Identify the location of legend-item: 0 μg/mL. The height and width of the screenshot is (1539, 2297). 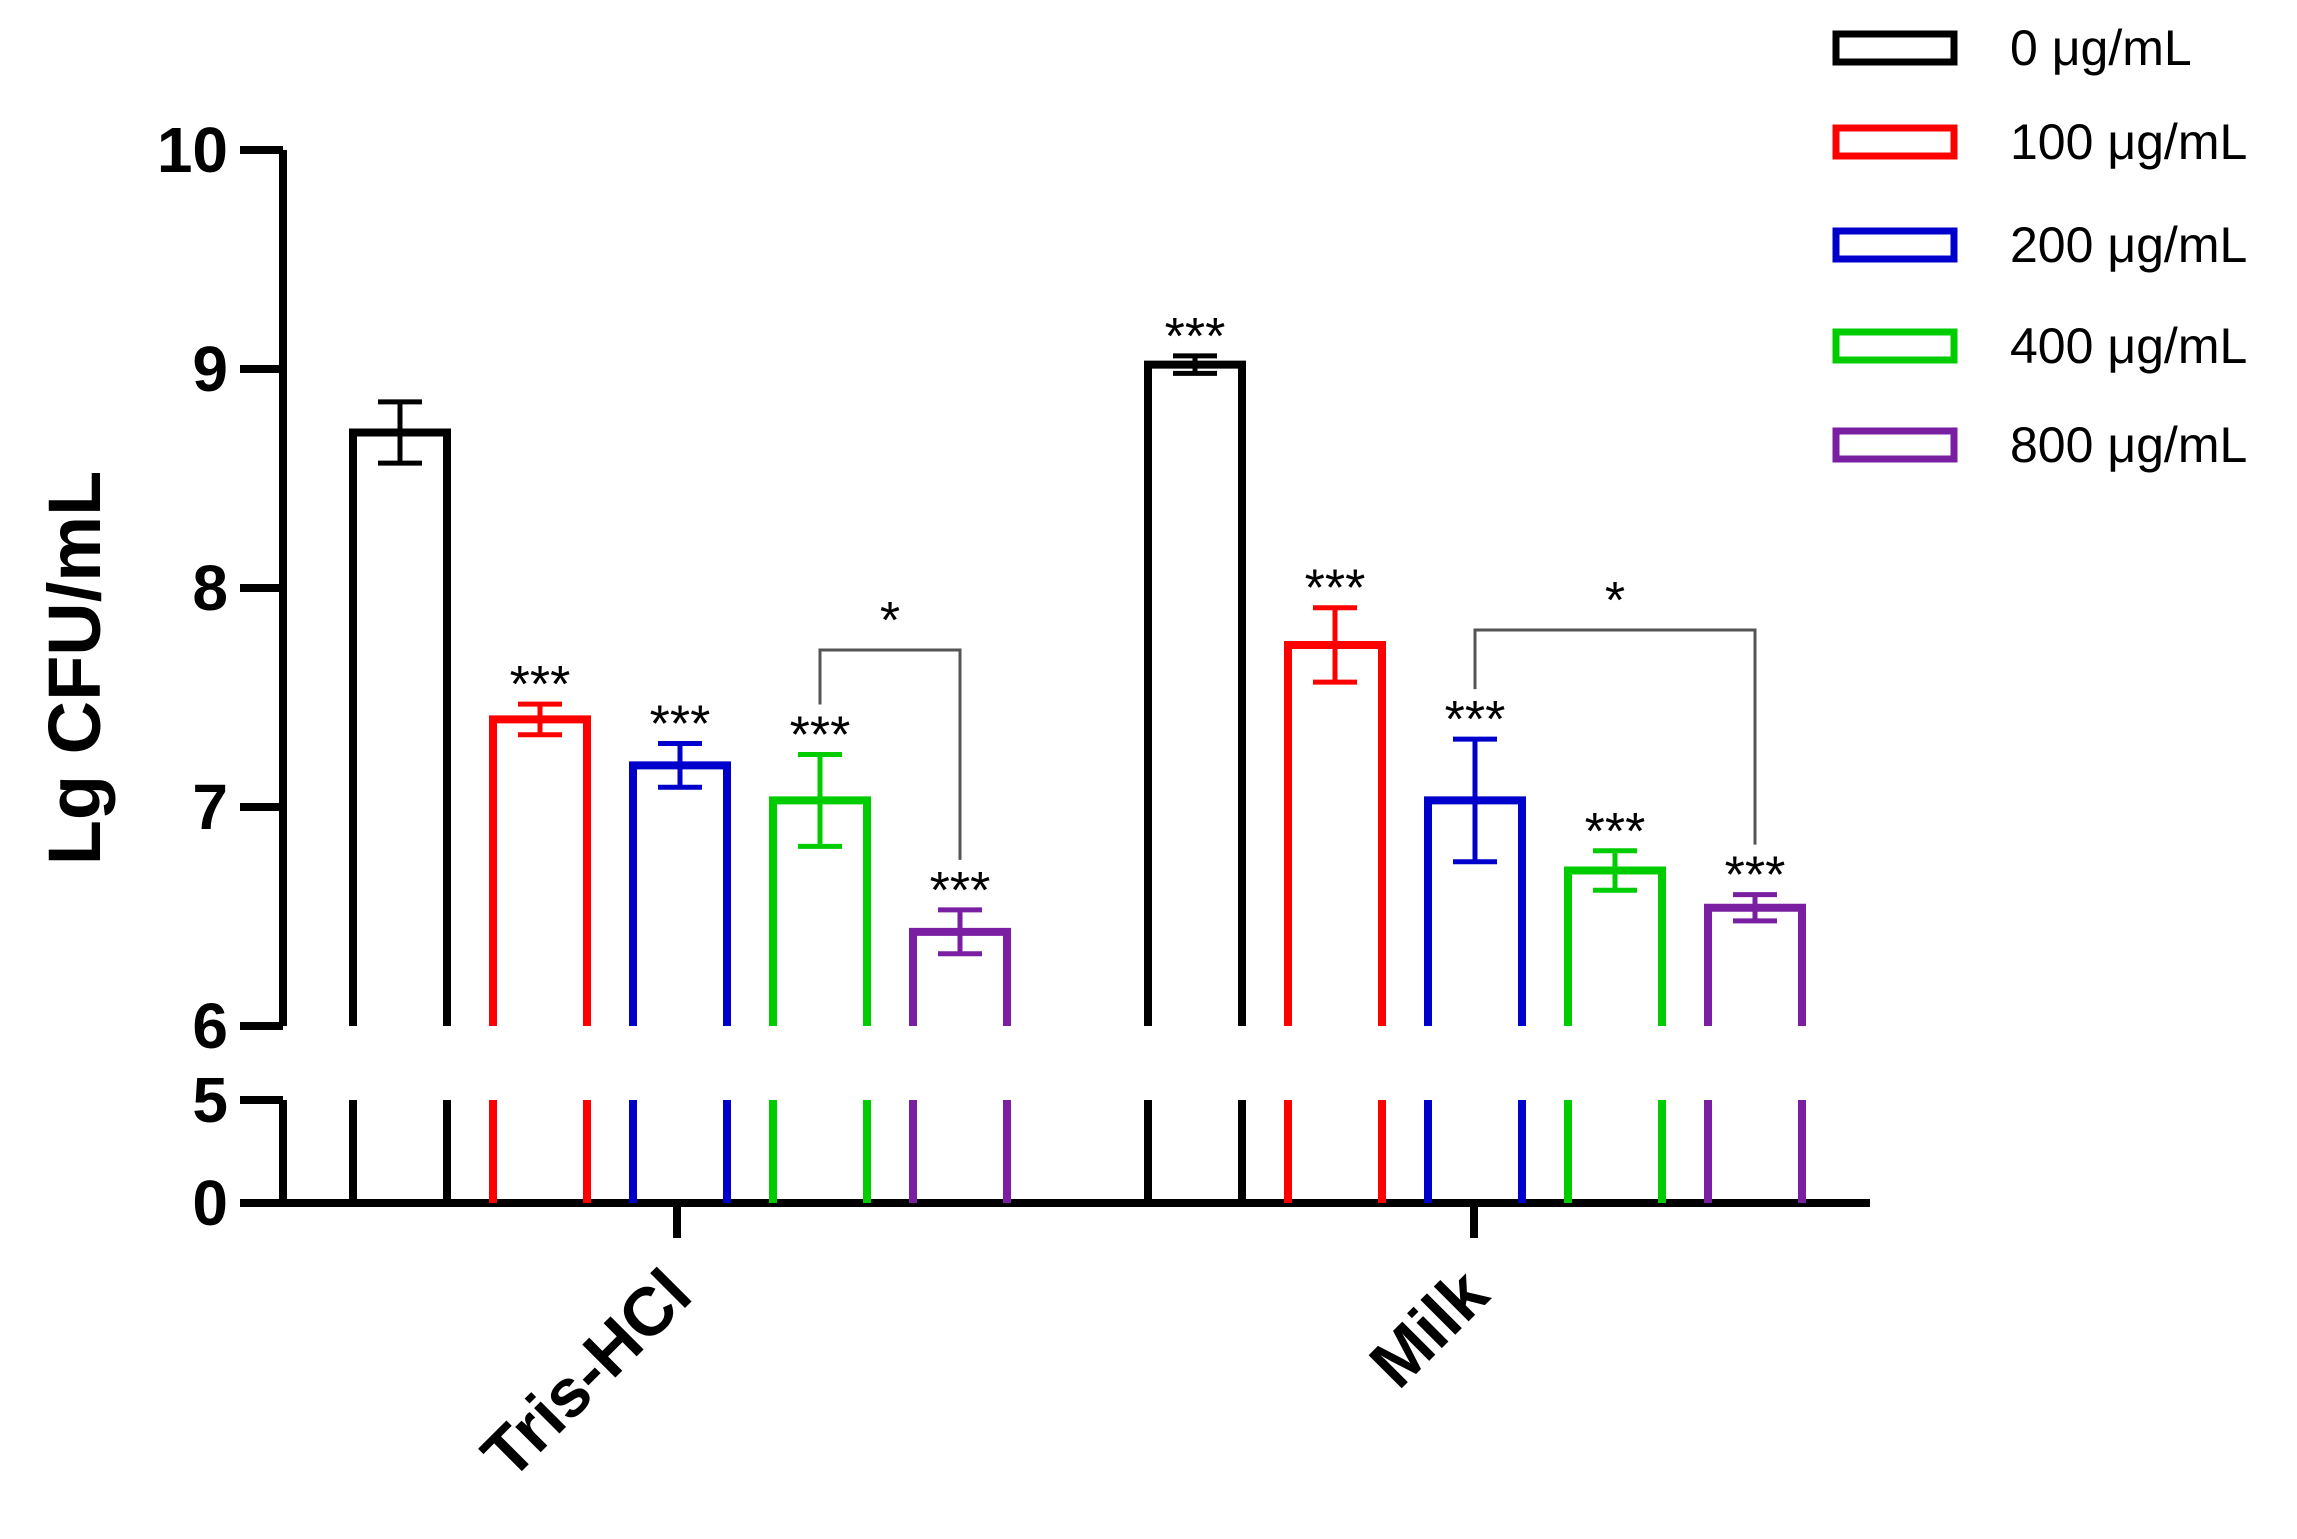
(2012, 48).